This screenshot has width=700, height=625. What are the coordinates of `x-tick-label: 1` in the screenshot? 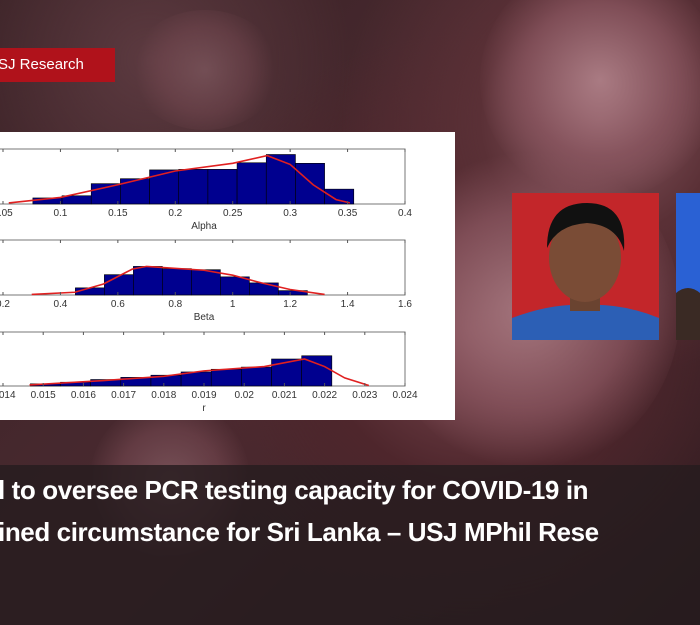 It's located at (233, 304).